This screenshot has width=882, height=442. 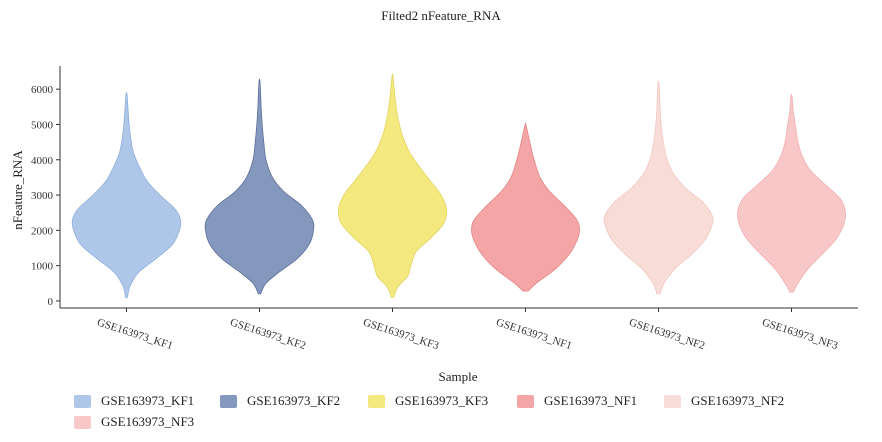 What do you see at coordinates (667, 334) in the screenshot?
I see `x-tick-label: GSE163973_NF2` at bounding box center [667, 334].